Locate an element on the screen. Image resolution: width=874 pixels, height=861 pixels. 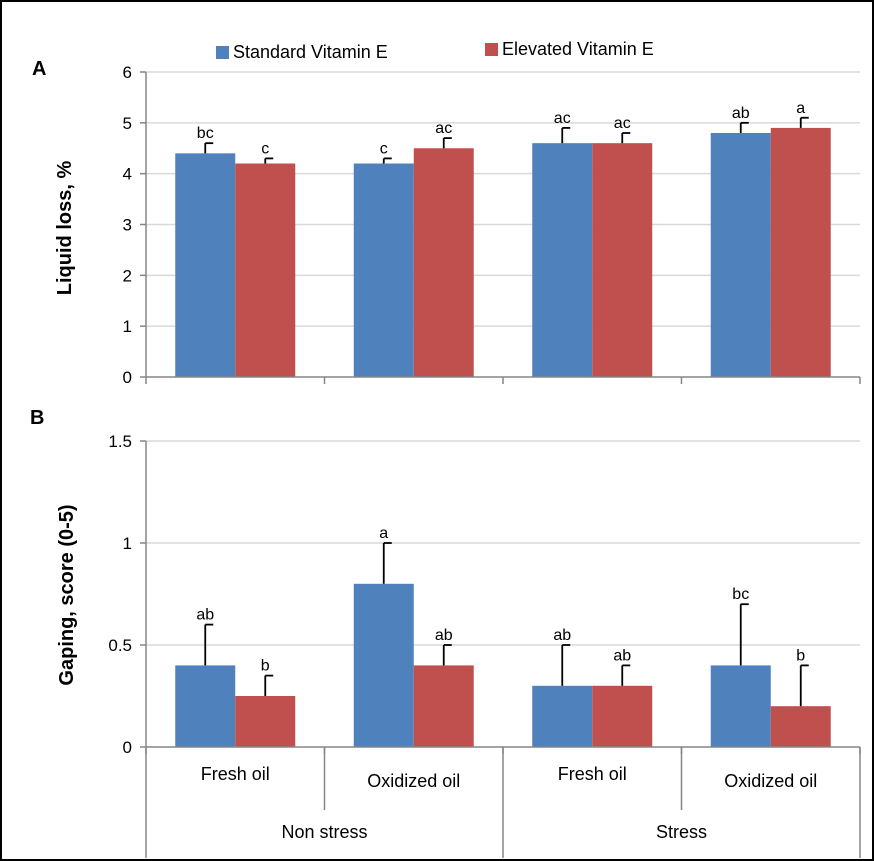
x-group-label: Stress is located at coordinates (681, 832).